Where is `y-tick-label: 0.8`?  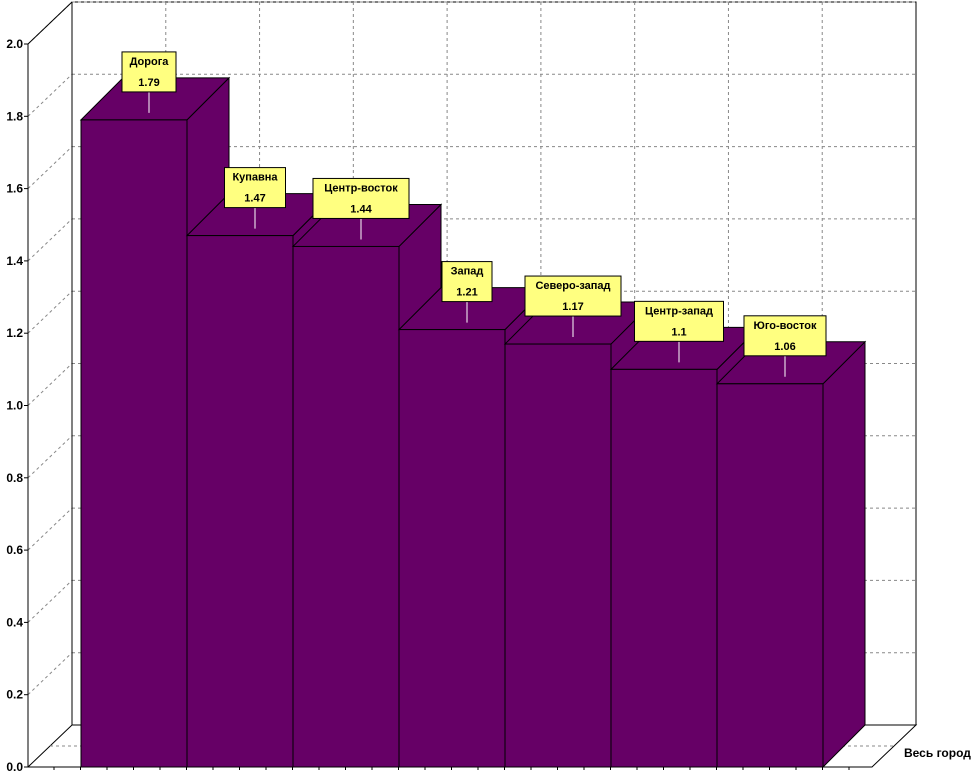
y-tick-label: 0.8 is located at coordinates (14, 478).